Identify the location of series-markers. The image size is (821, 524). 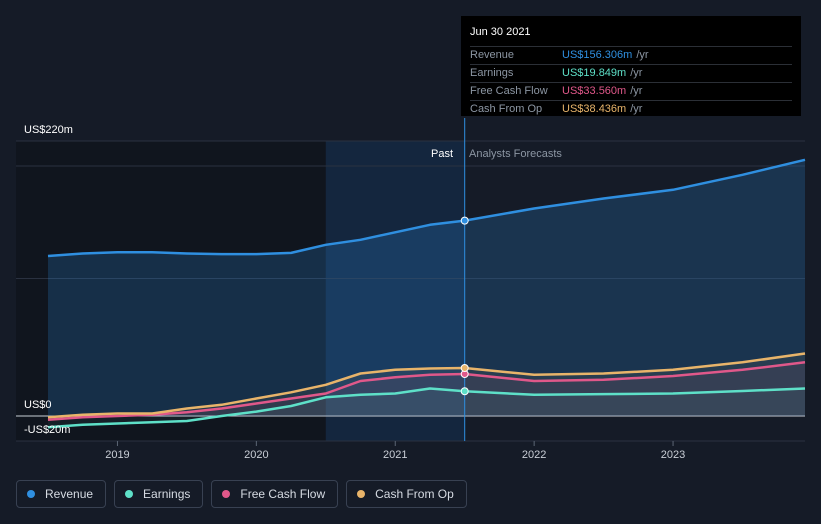
(464, 306).